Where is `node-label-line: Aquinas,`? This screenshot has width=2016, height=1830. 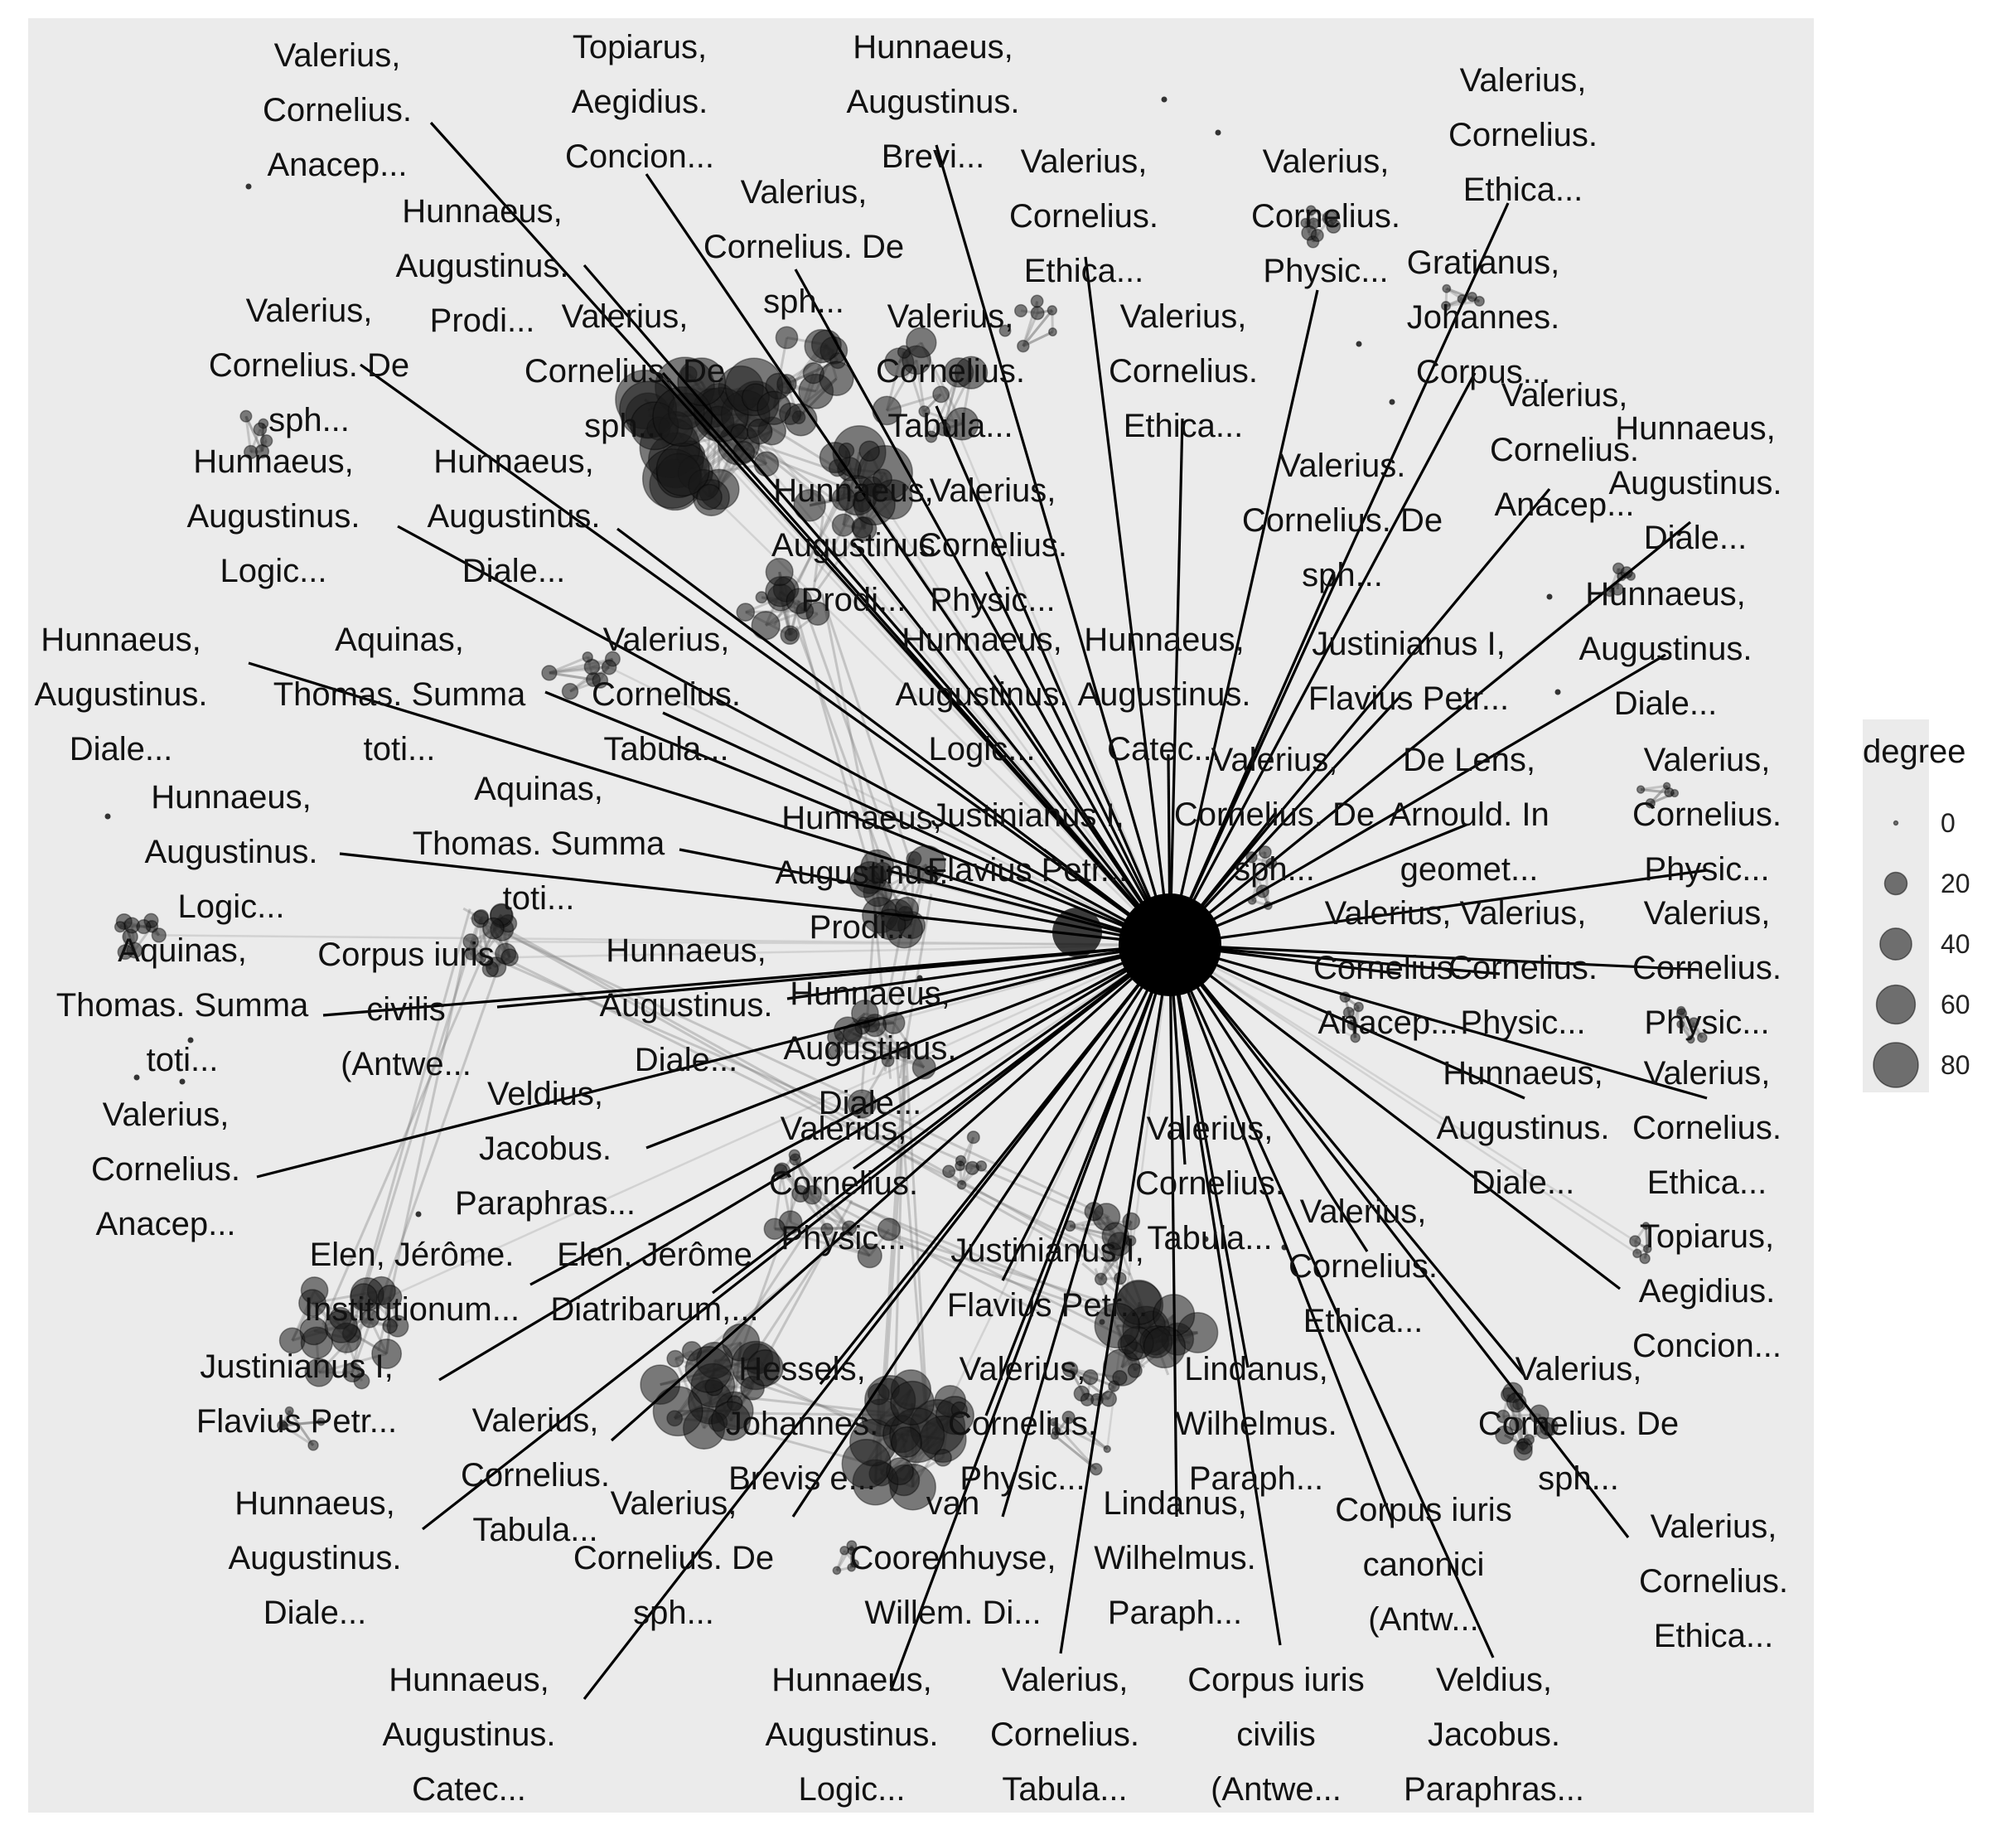 node-label-line: Aquinas, is located at coordinates (399, 640).